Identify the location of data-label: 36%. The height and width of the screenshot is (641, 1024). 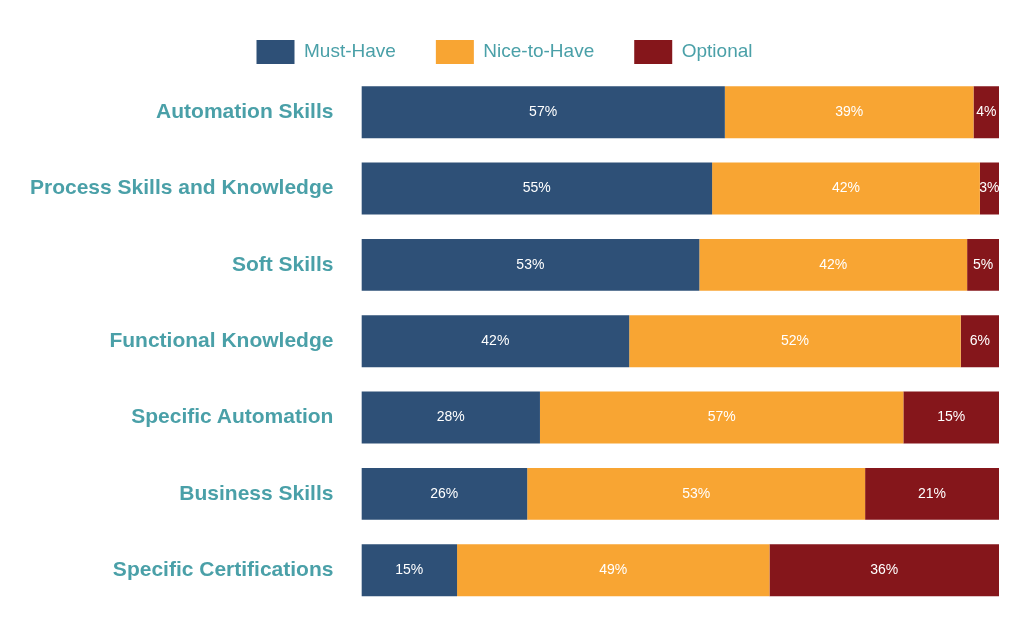
(884, 569).